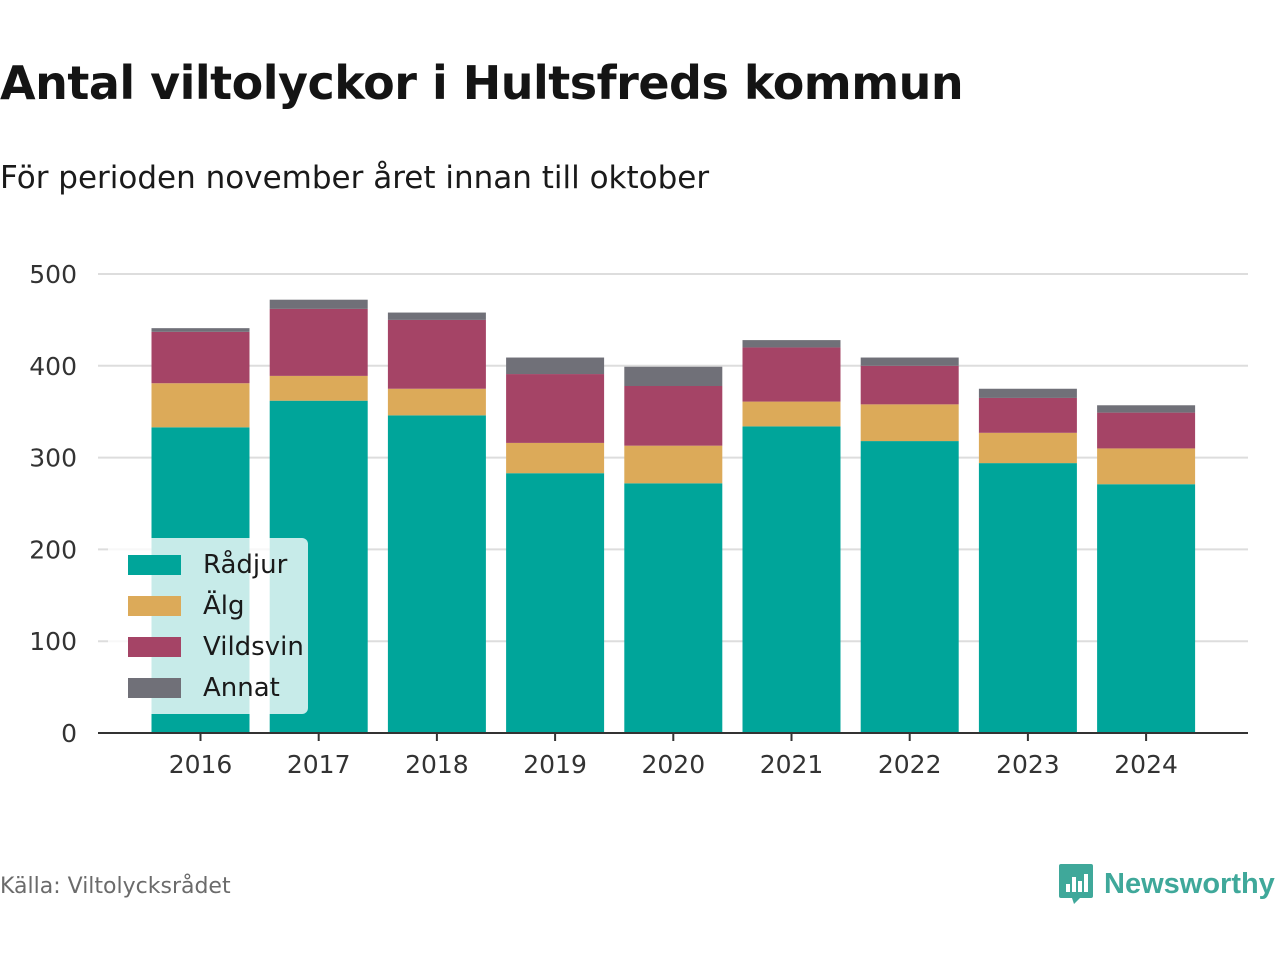  What do you see at coordinates (555, 458) in the screenshot?
I see `bar-2019-älg` at bounding box center [555, 458].